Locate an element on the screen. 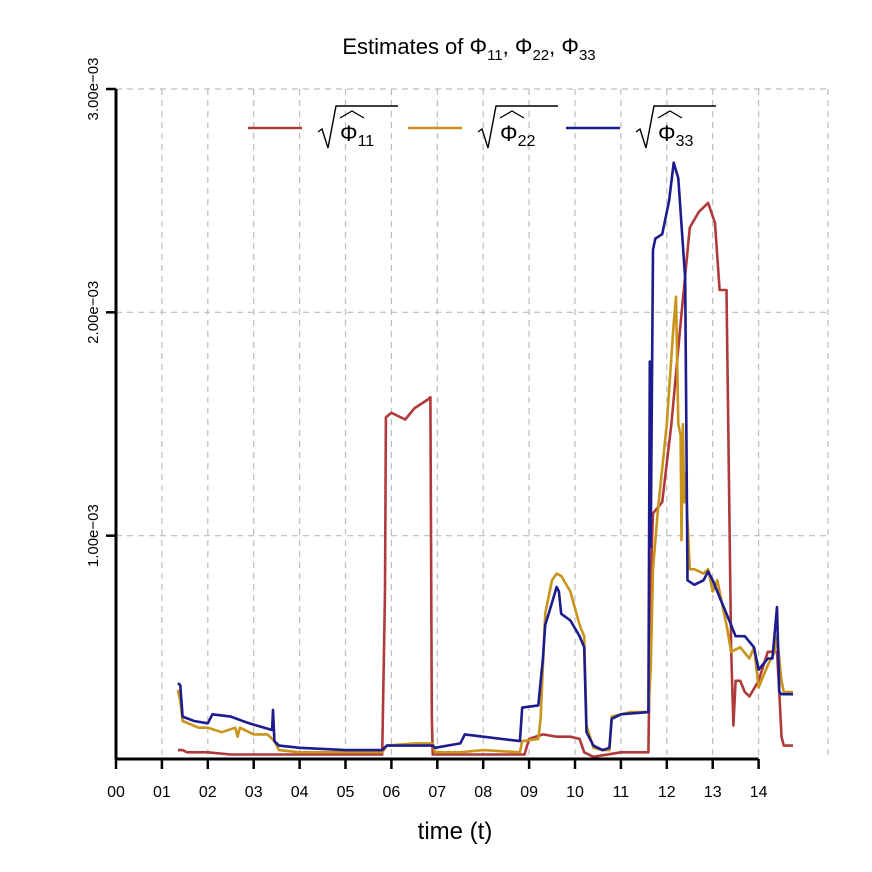 The image size is (872, 872). x-tick-label: 03 is located at coordinates (254, 792).